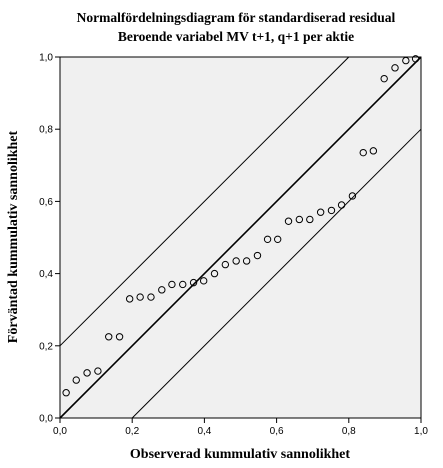 Image resolution: width=443 pixels, height=468 pixels. I want to click on y-tick-label: 0,0, so click(46, 419).